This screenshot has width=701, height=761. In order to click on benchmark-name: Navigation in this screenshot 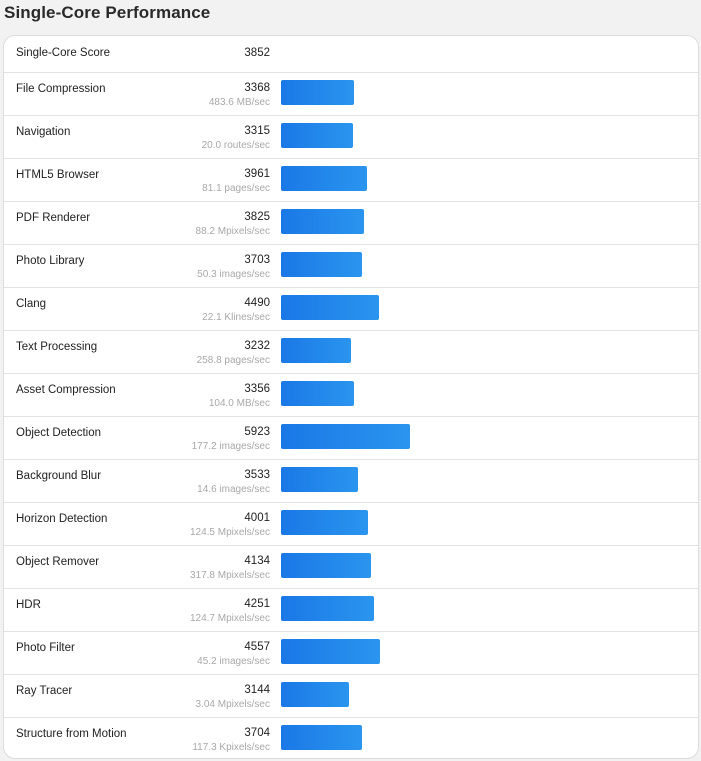, I will do `click(43, 132)`.